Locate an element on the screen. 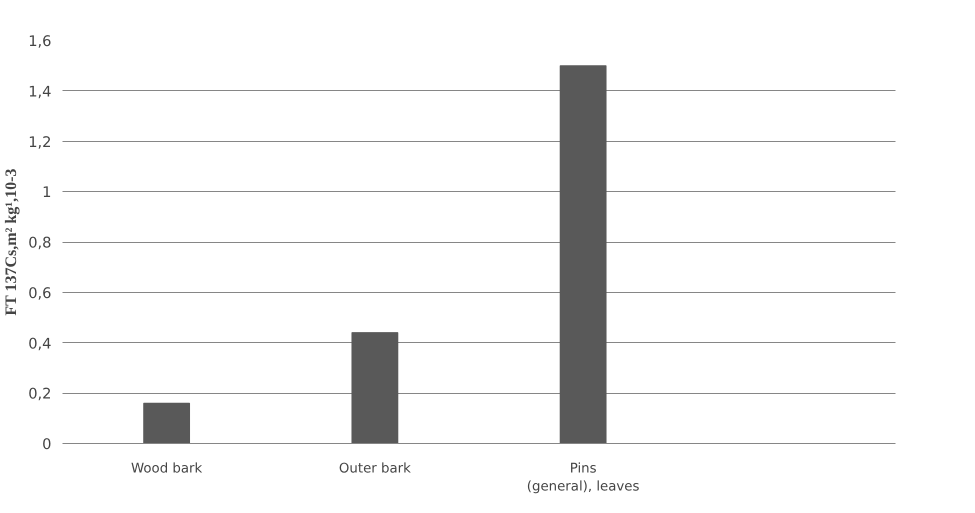 The height and width of the screenshot is (513, 975). y-axis-title: FT 137Cs,m² kg¹,10-3 is located at coordinates (11, 242).